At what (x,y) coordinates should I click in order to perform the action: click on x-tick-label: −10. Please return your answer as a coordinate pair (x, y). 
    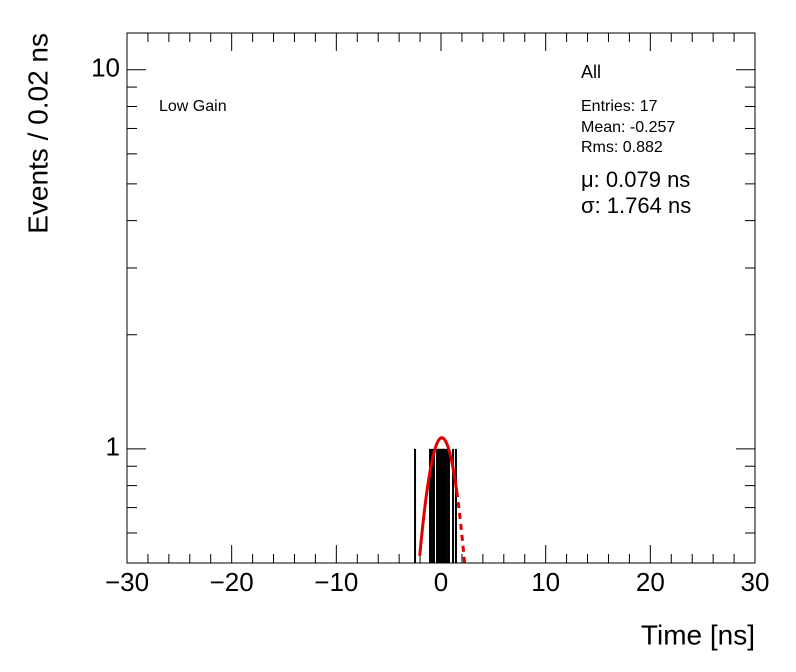
    Looking at the image, I should click on (336, 582).